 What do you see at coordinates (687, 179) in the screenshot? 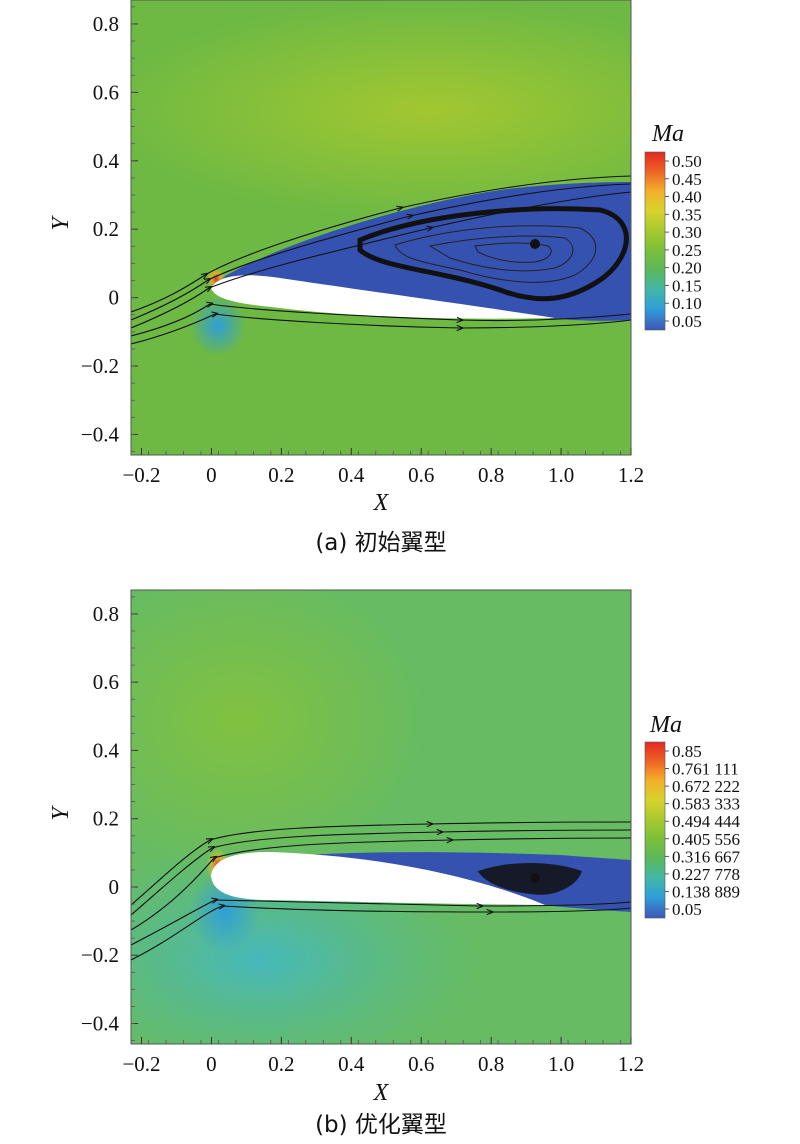
I see `panel-a-colorbar-label: 0.45` at bounding box center [687, 179].